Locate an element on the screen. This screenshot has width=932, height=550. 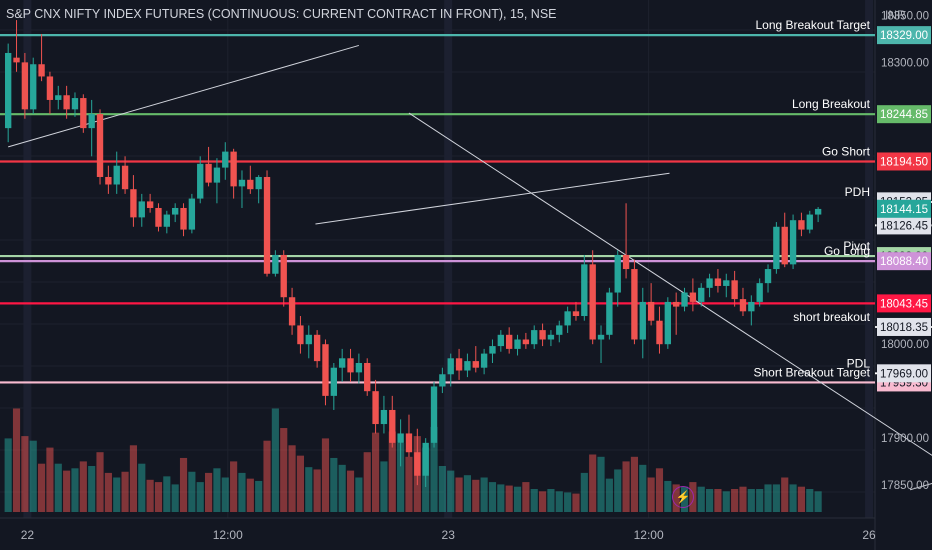
price-badge-text: 18018.35 is located at coordinates (904, 328).